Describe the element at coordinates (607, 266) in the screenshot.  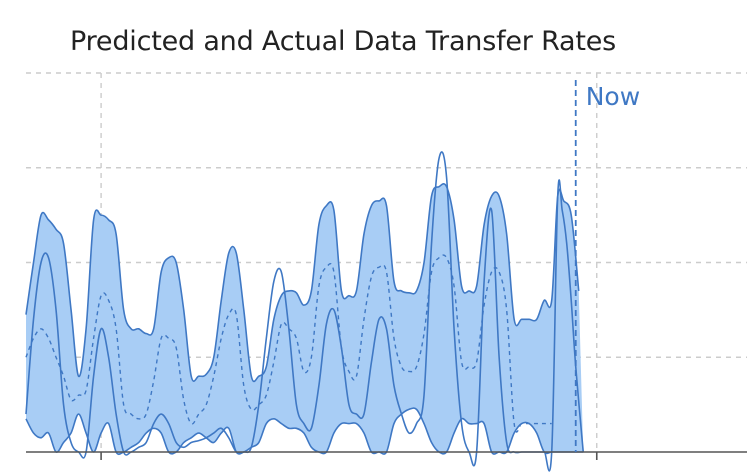
I see `now-marker: Now` at that location.